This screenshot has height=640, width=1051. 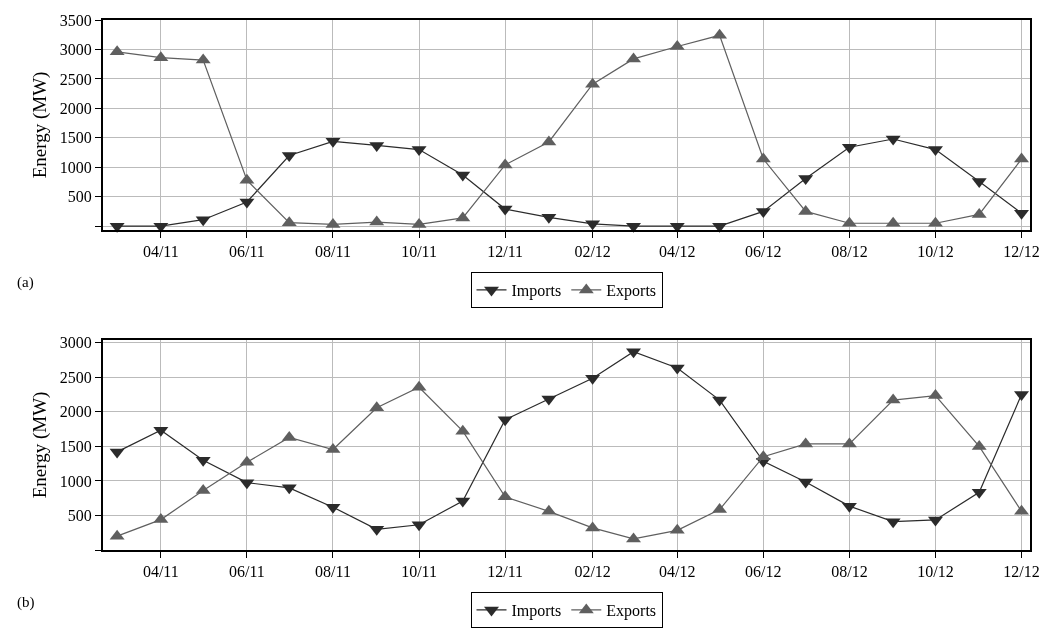 What do you see at coordinates (25, 282) in the screenshot?
I see `text: (a)` at bounding box center [25, 282].